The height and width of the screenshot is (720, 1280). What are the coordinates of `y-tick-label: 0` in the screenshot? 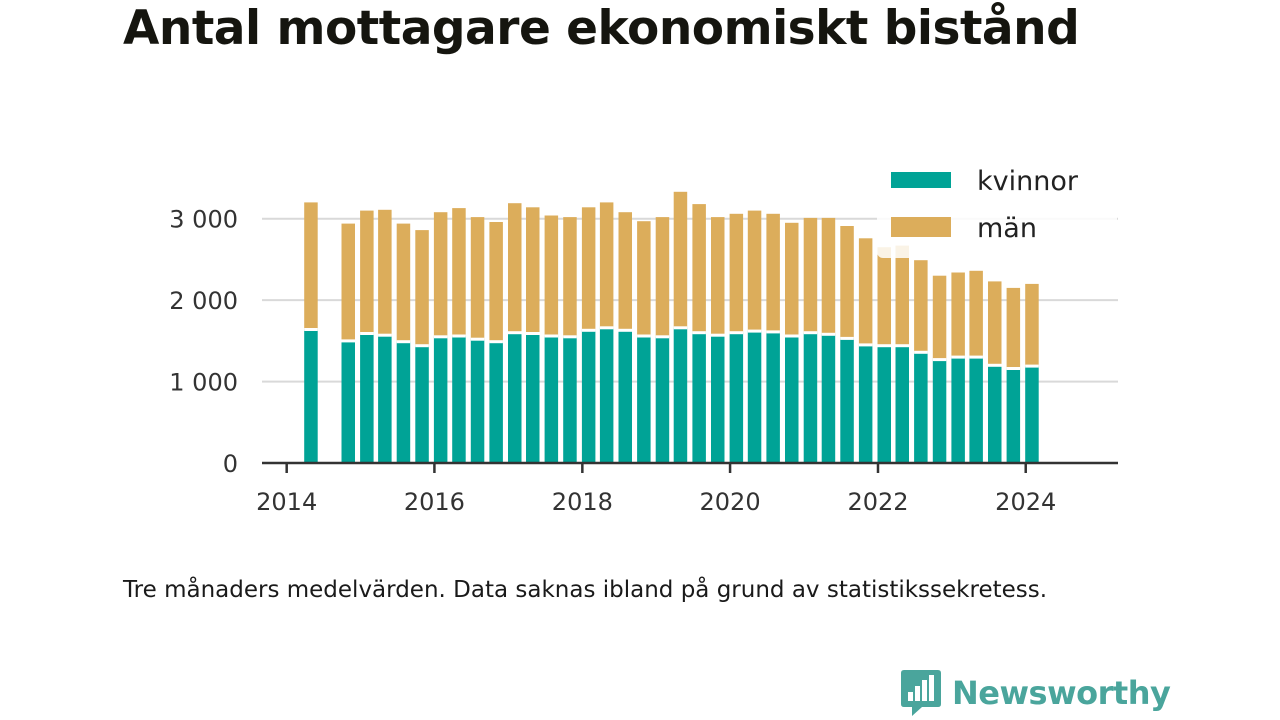 It's located at (230, 464).